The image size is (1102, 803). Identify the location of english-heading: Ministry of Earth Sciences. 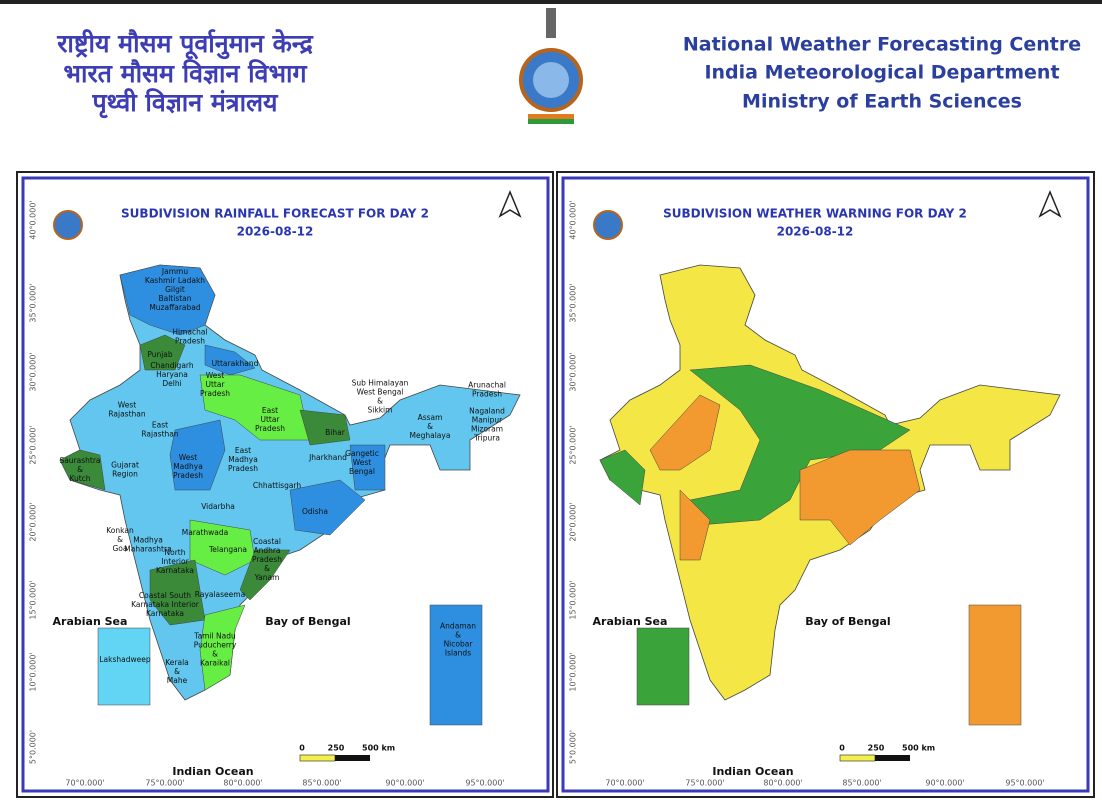
(882, 102).